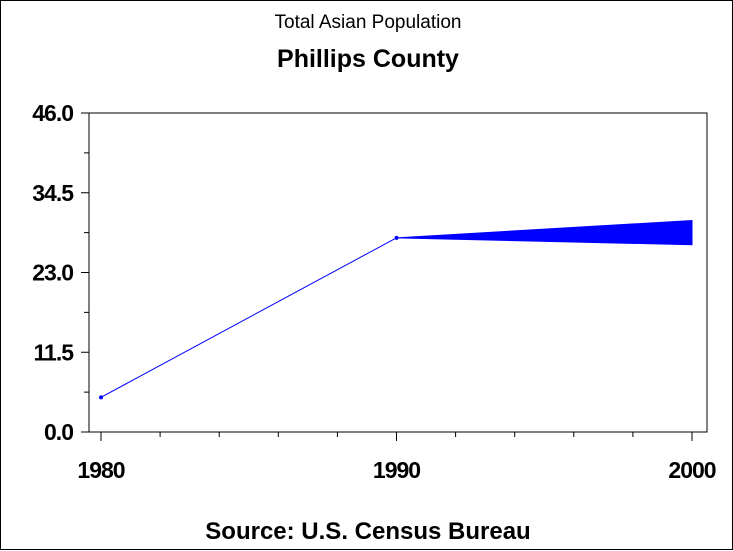 The image size is (733, 551). What do you see at coordinates (368, 59) in the screenshot?
I see `chart-subtitle: Phillips County` at bounding box center [368, 59].